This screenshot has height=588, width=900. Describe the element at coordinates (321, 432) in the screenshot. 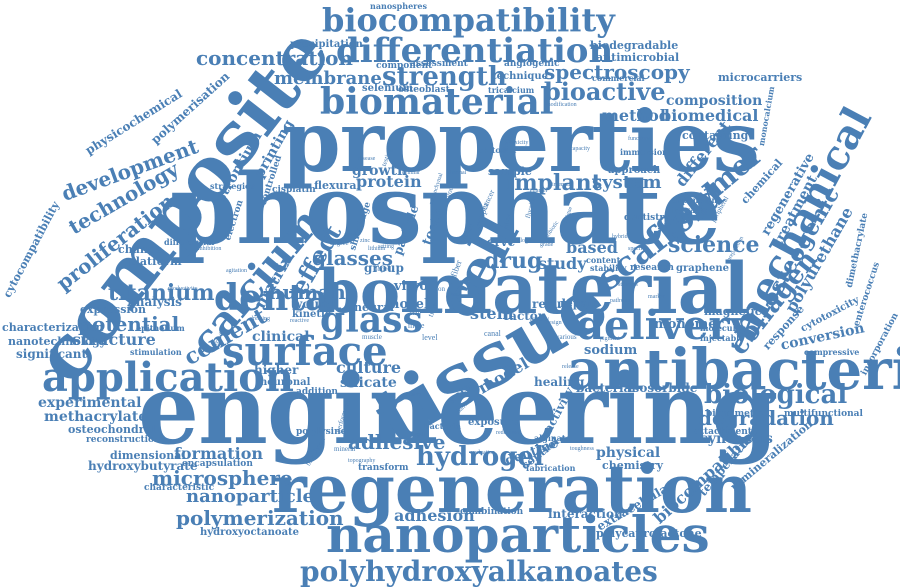

I see `word-polylysine: polylysine` at that location.